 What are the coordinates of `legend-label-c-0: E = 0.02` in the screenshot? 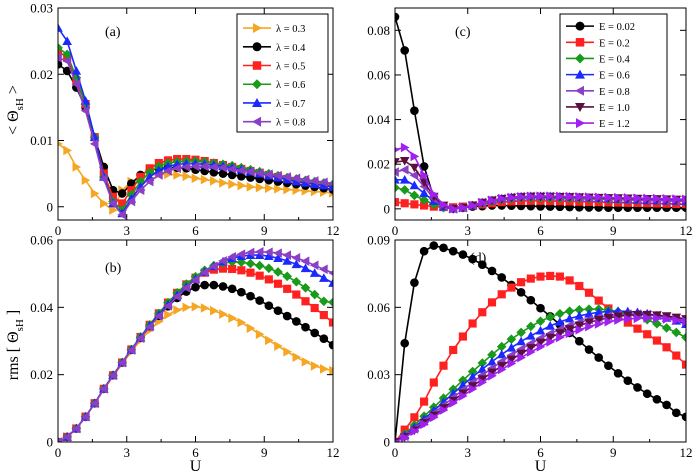 It's located at (617, 27).